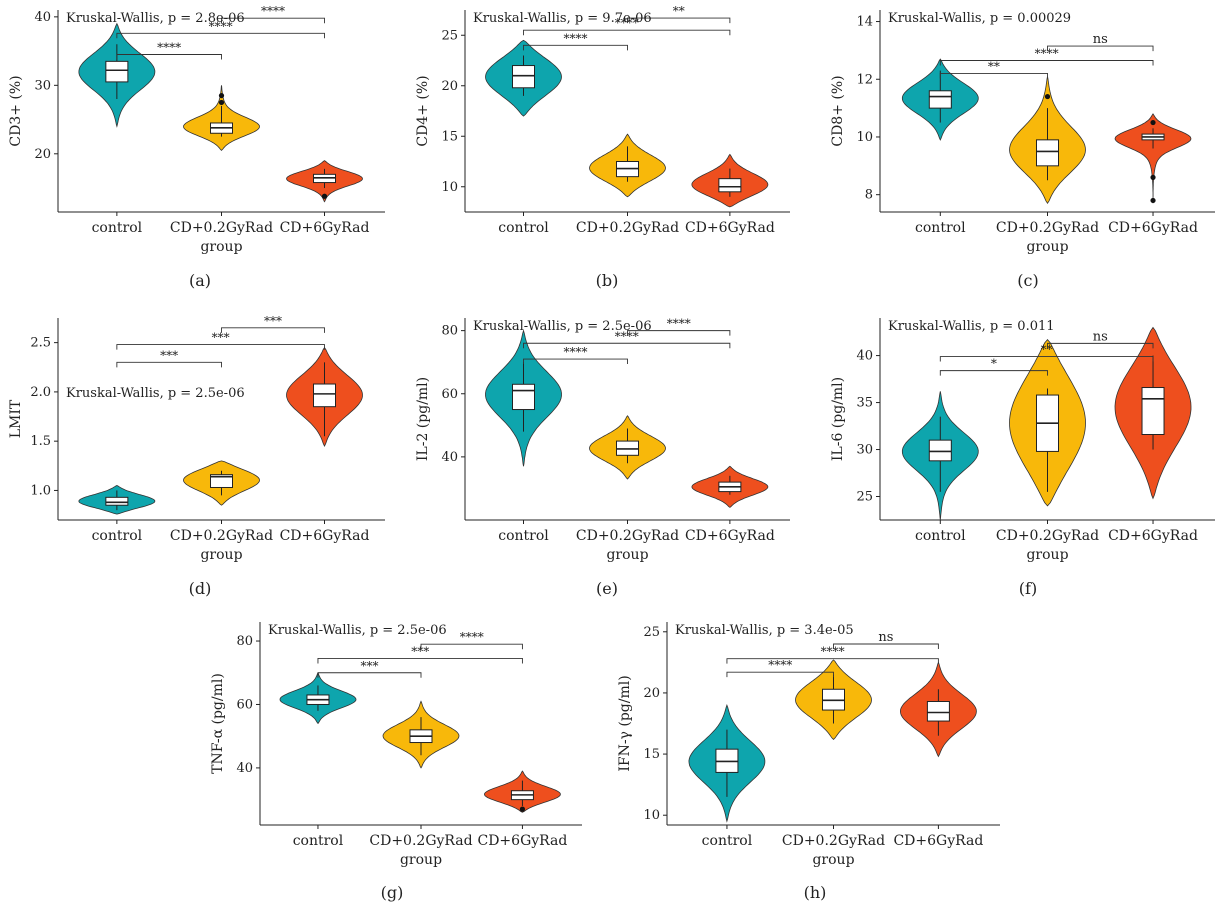 This screenshot has height=910, width=1226. What do you see at coordinates (16, 110) in the screenshot?
I see `y-axis-label: CD3+ (%)` at bounding box center [16, 110].